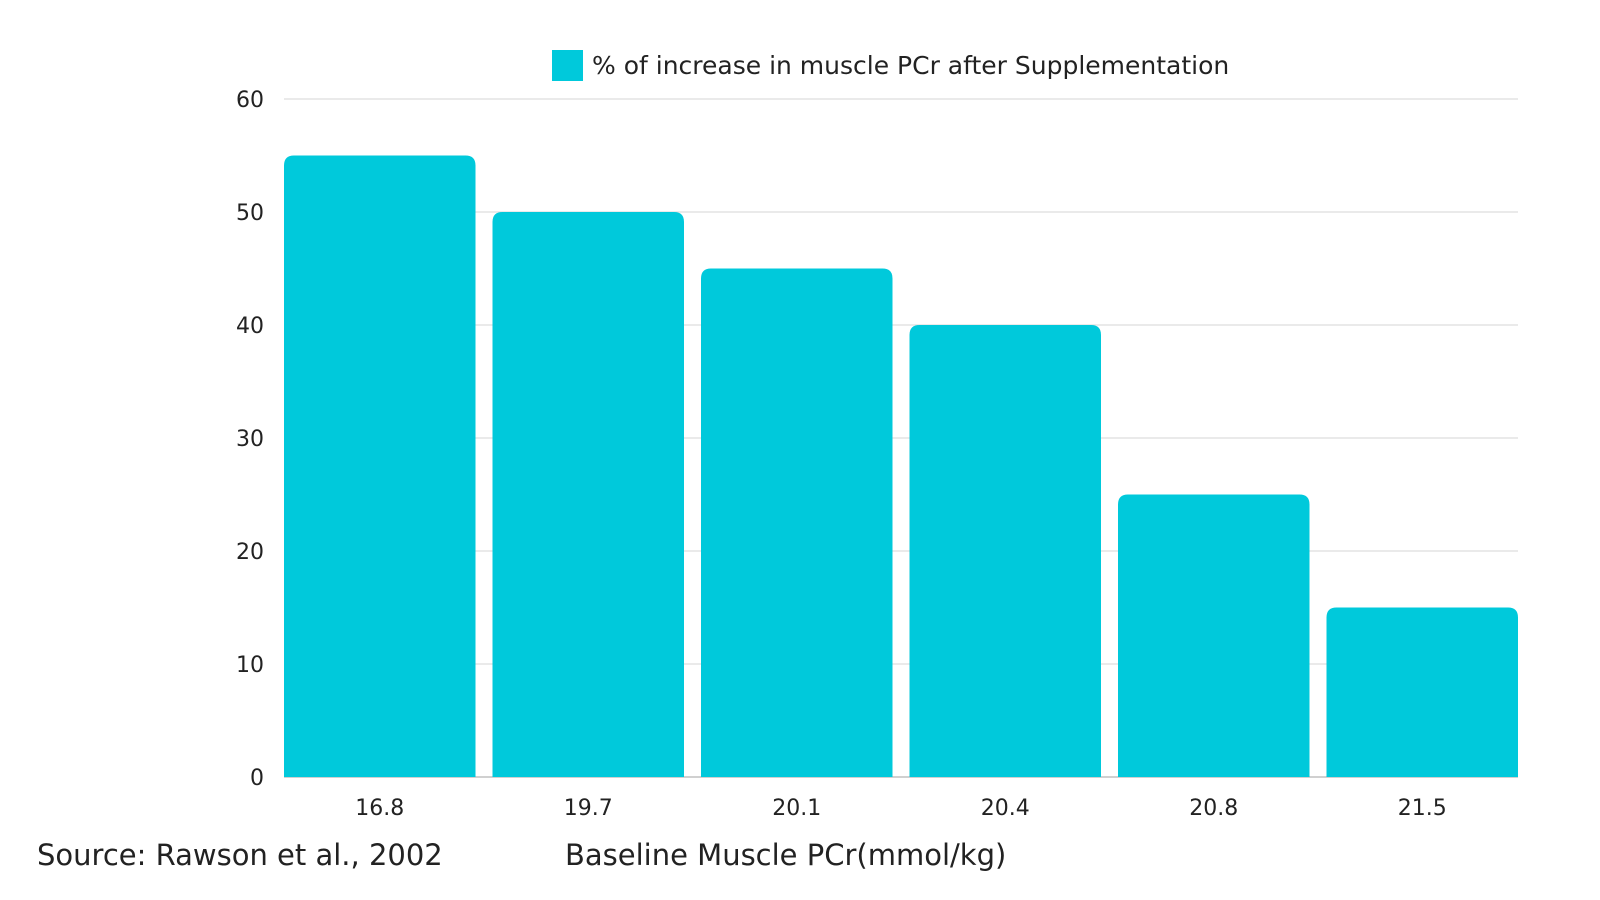 The image size is (1600, 900). I want to click on y-tick-label: 30, so click(250, 439).